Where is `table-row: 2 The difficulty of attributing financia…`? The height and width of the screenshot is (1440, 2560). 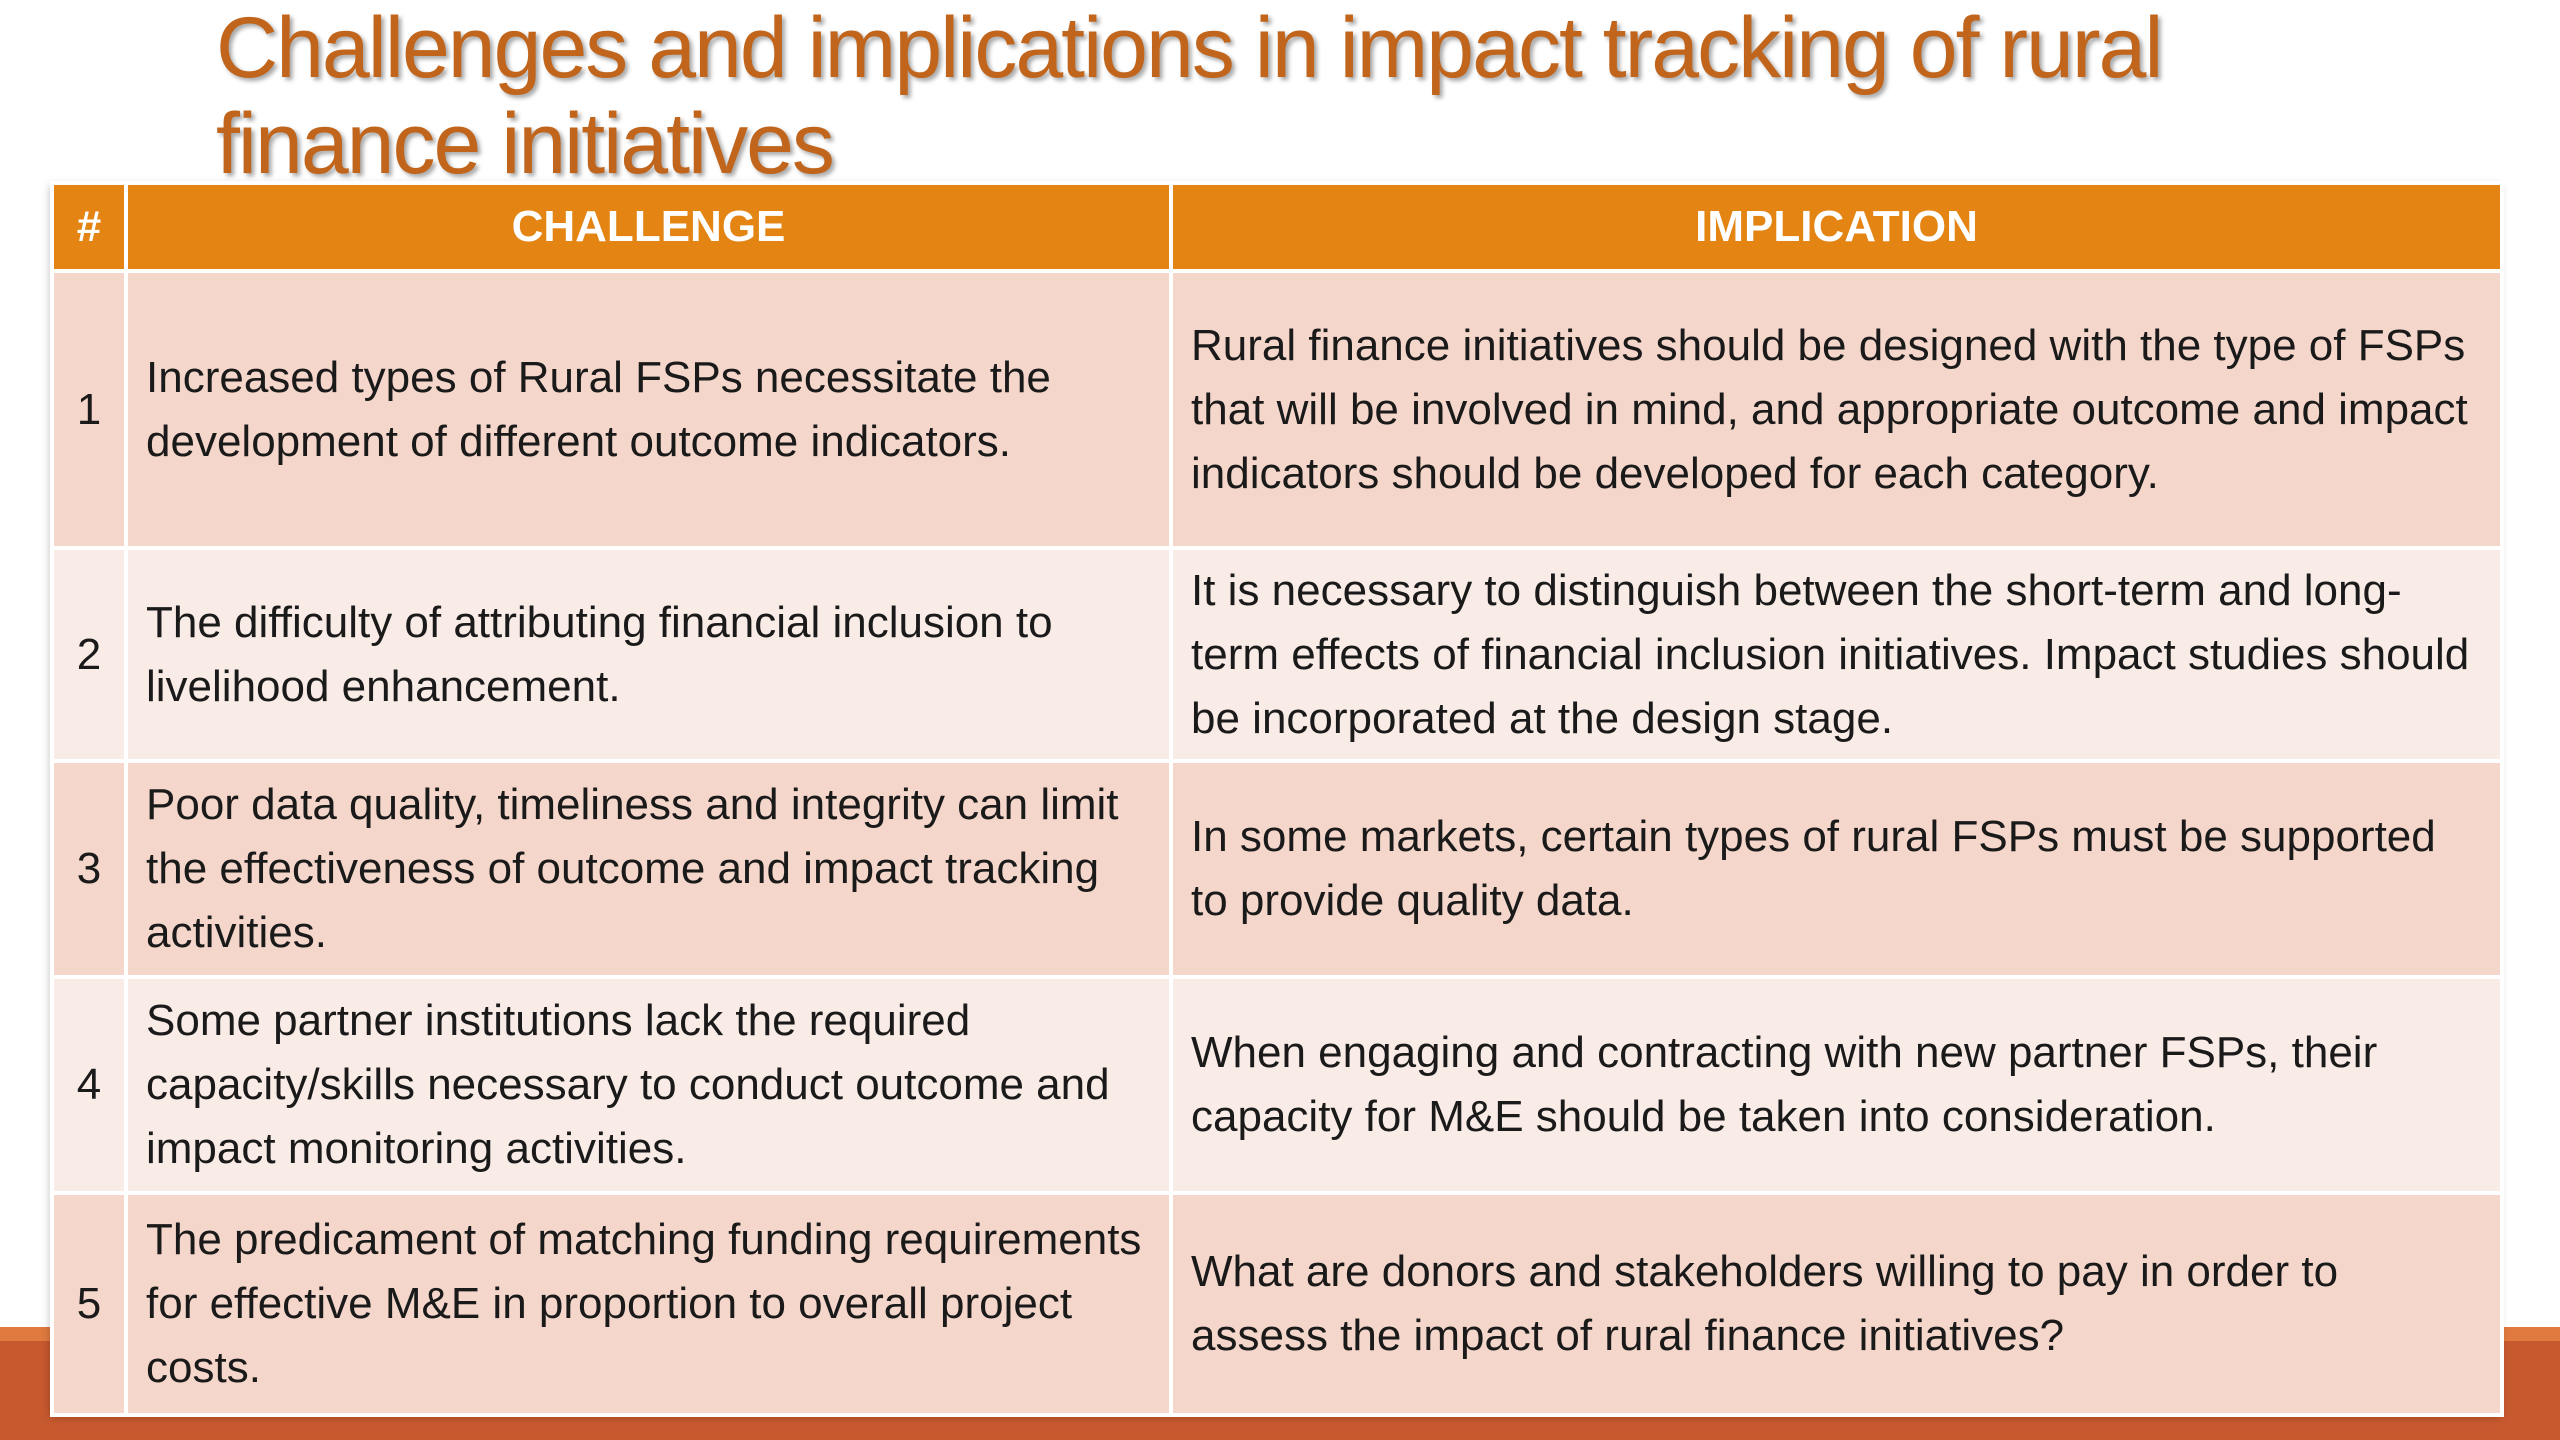 table-row: 2 The difficulty of attributing financia… is located at coordinates (1277, 654).